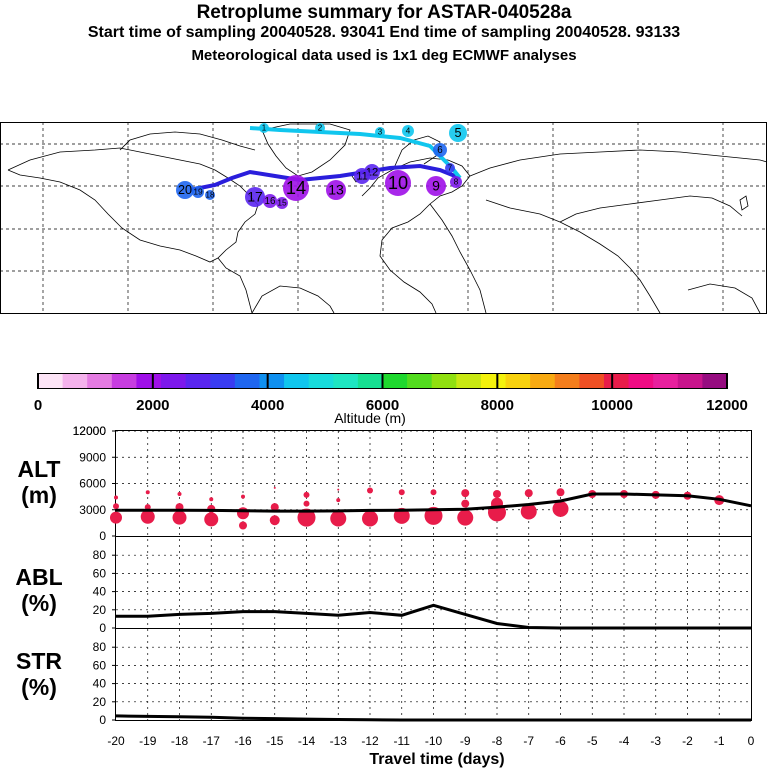 Image resolution: width=768 pixels, height=768 pixels. I want to click on str-panel-label: STR (%), so click(39, 674).